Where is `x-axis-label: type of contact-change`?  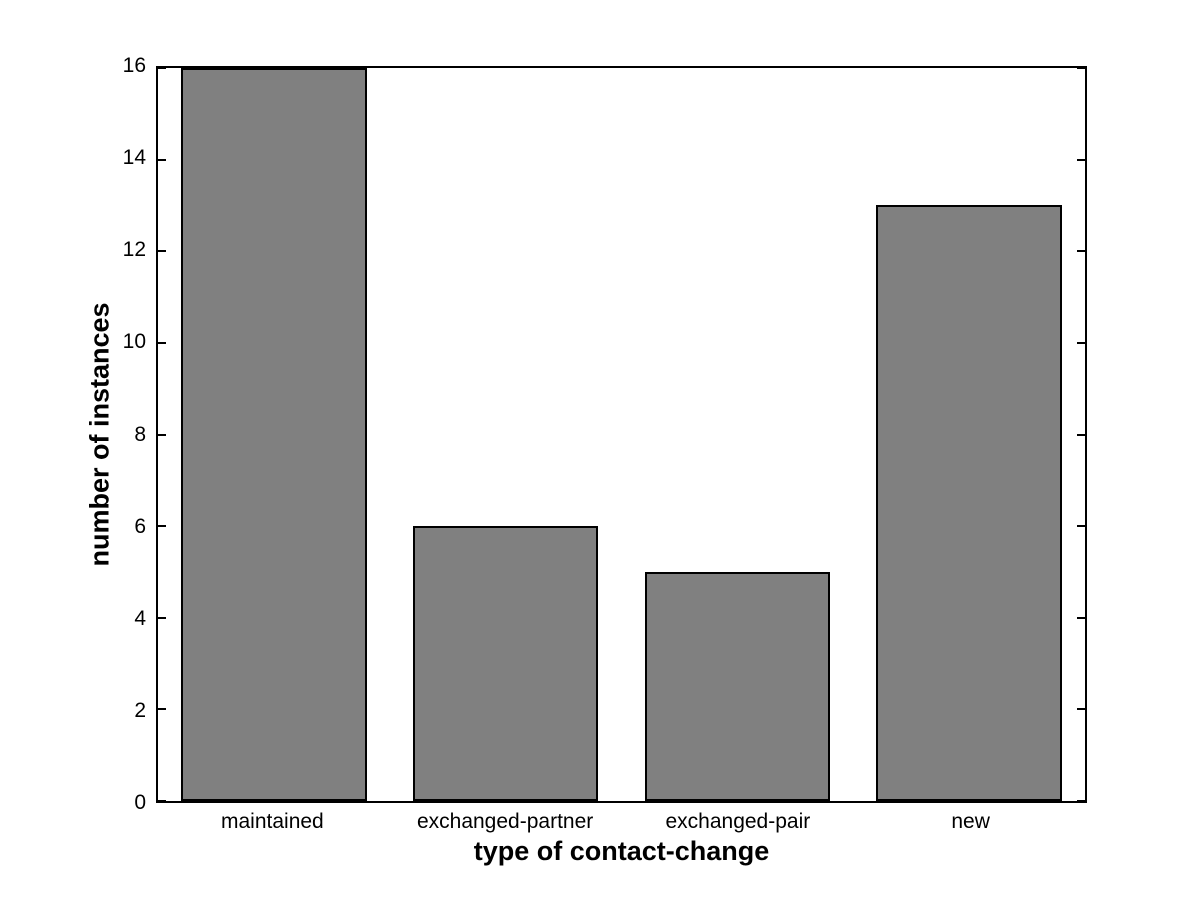
x-axis-label: type of contact-change is located at coordinates (621, 851).